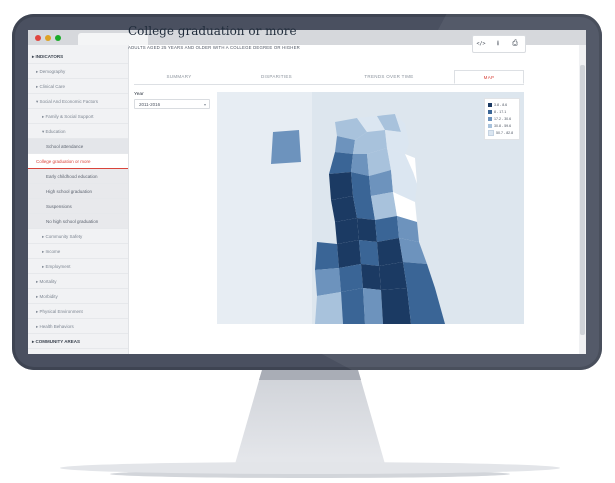 This screenshot has height=483, width=615. Describe the element at coordinates (48, 38) in the screenshot. I see `minimize-window-dot` at that location.